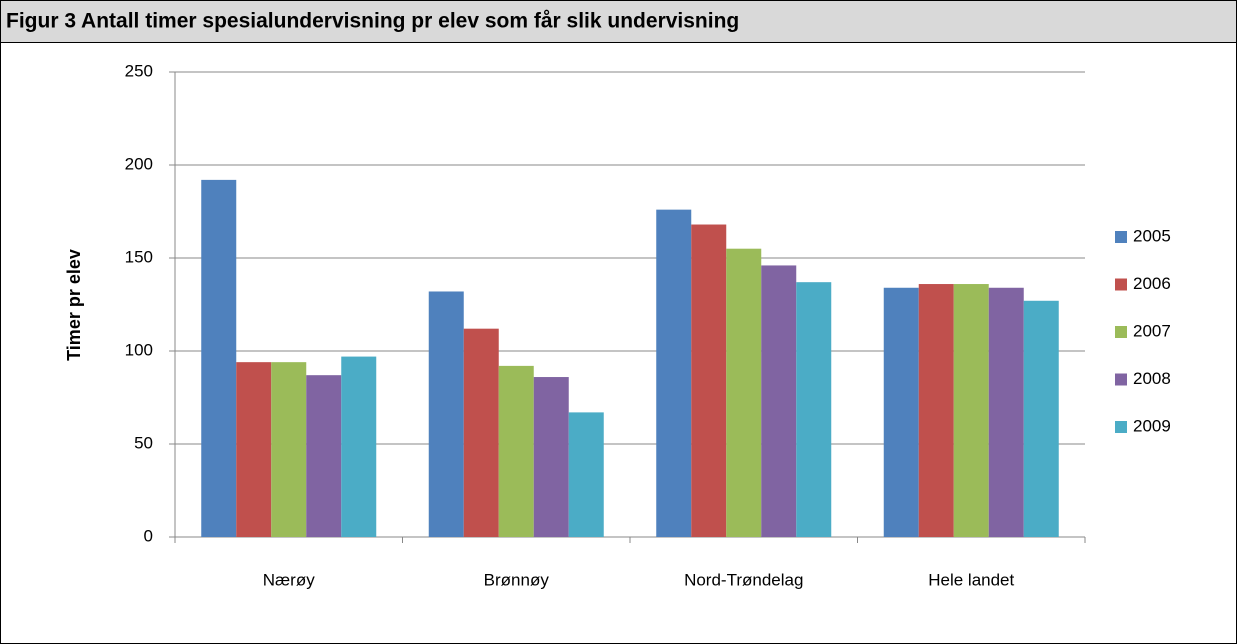 The height and width of the screenshot is (644, 1237). What do you see at coordinates (289, 579) in the screenshot?
I see `x-tick-label: Nærøy` at bounding box center [289, 579].